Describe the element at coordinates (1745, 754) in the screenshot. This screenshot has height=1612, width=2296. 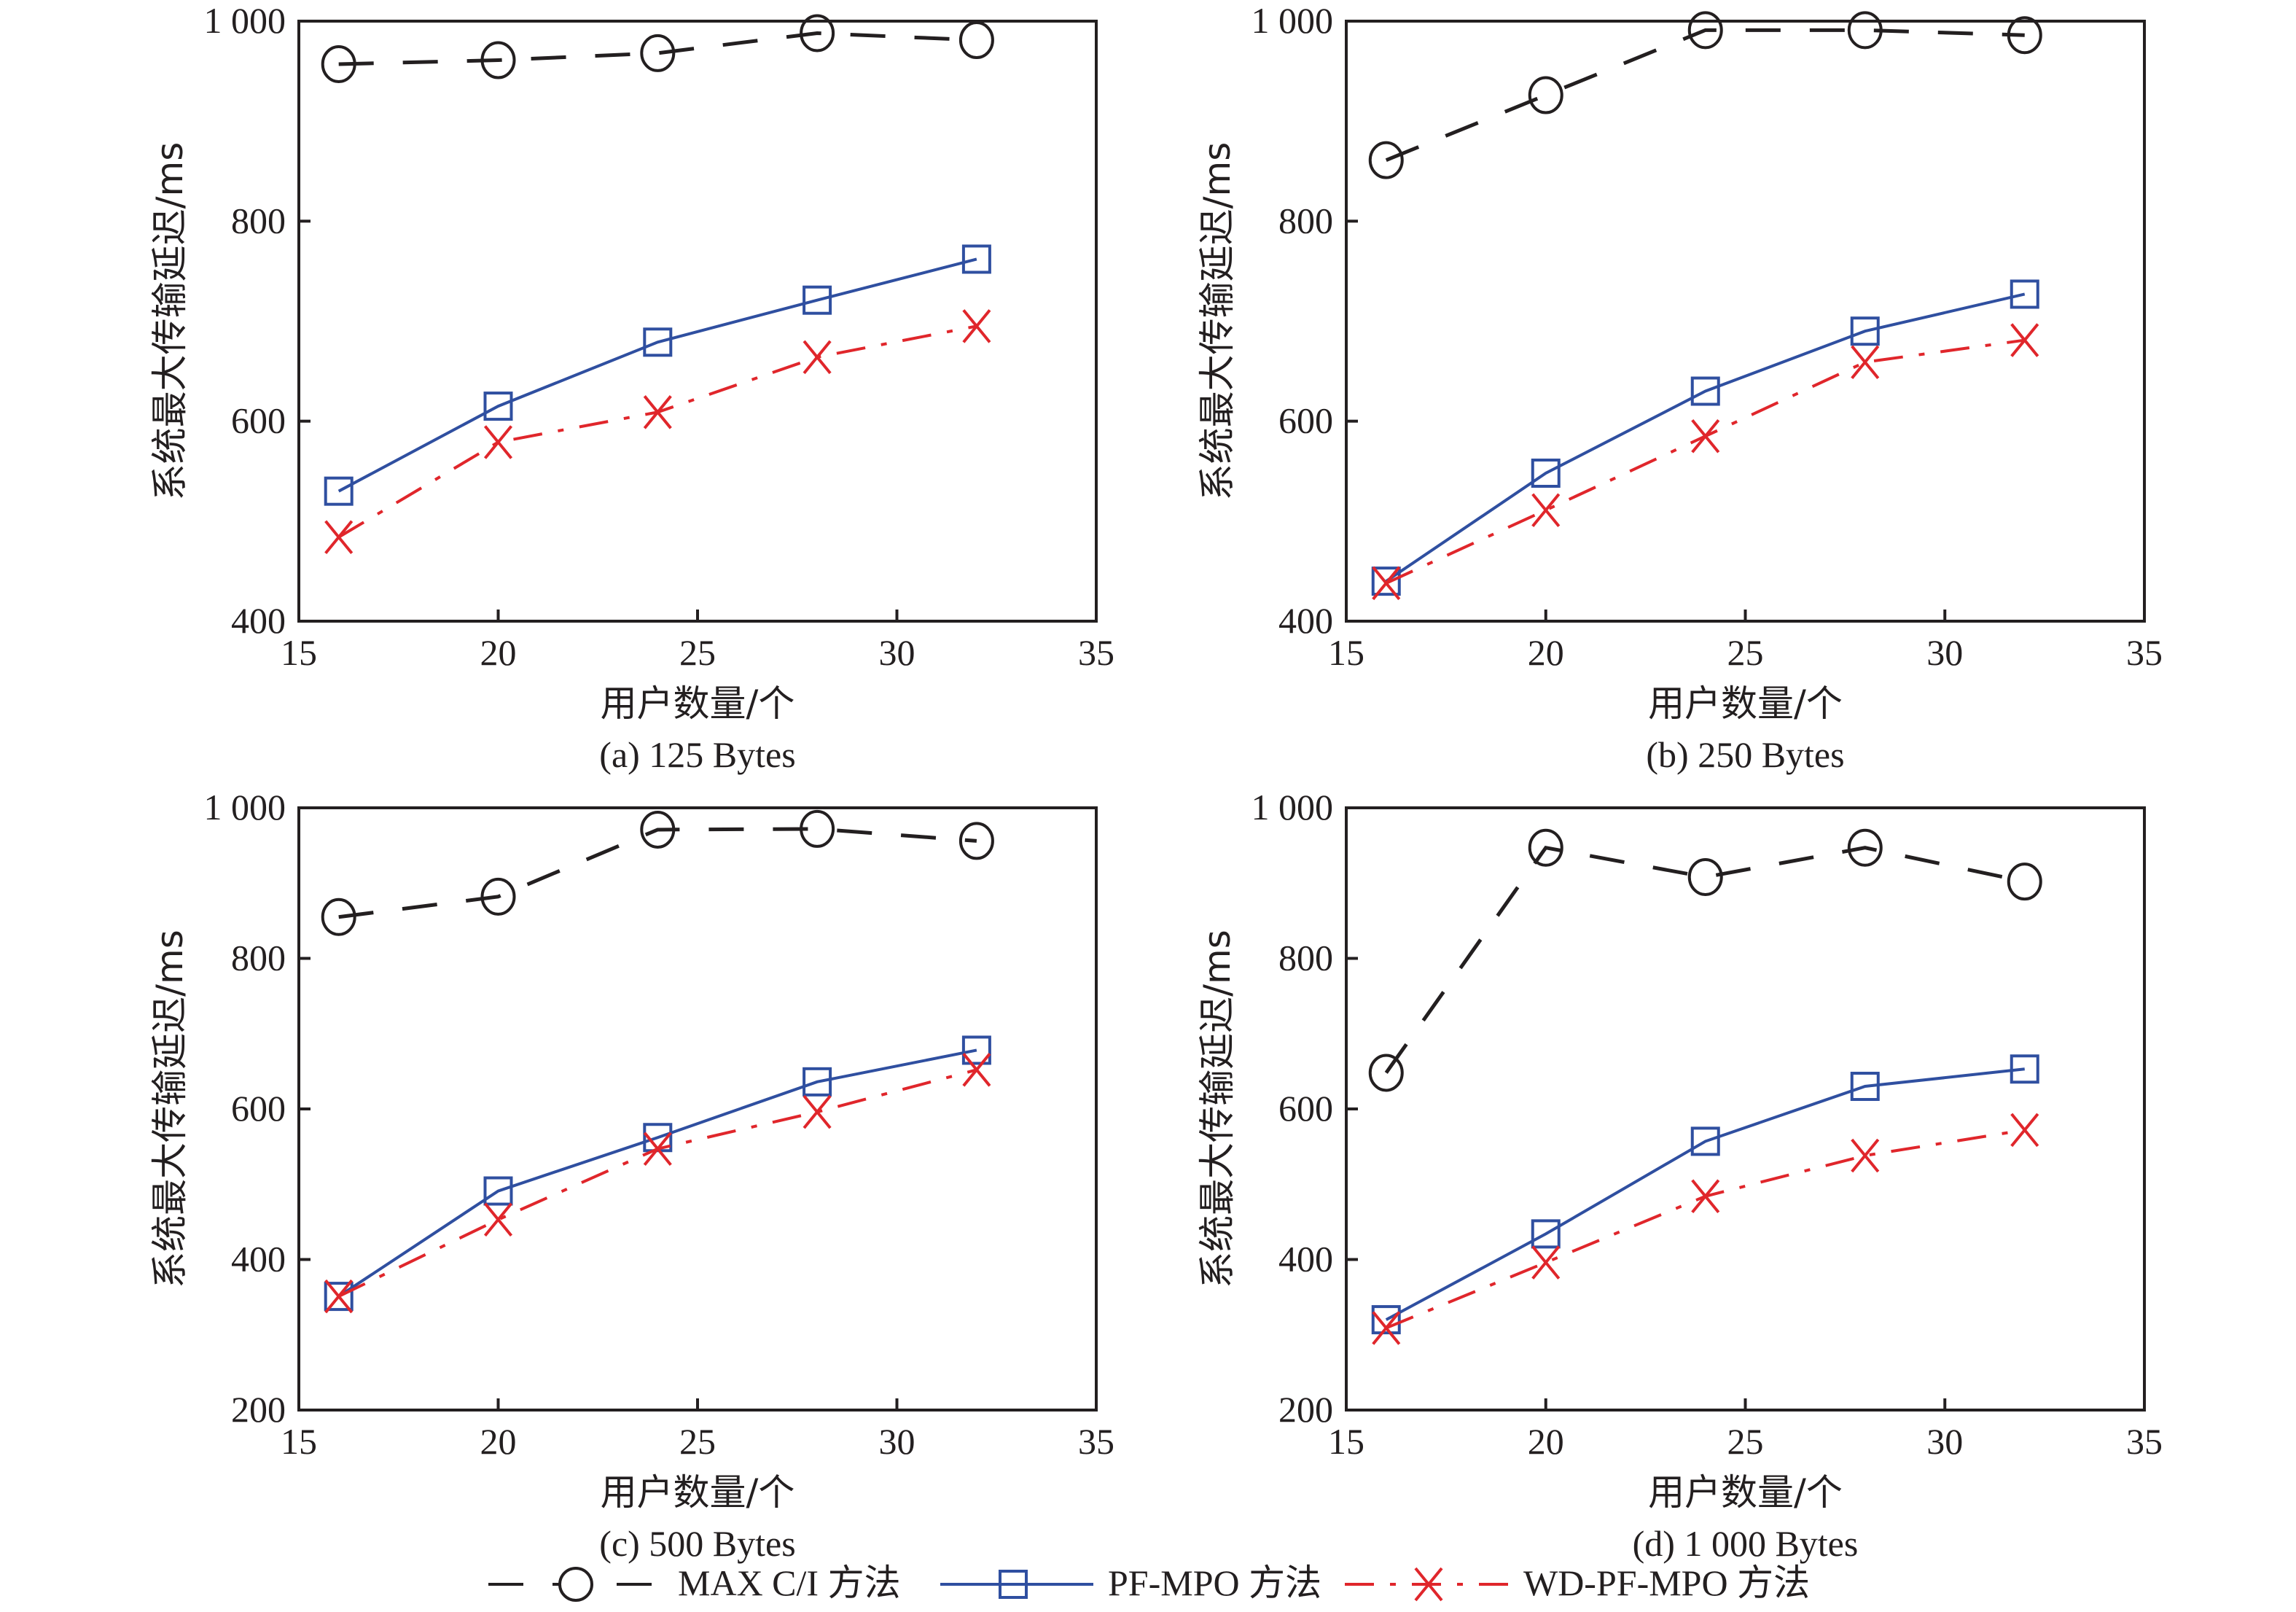
I see `subplot-caption: (b) 250 Bytes` at that location.